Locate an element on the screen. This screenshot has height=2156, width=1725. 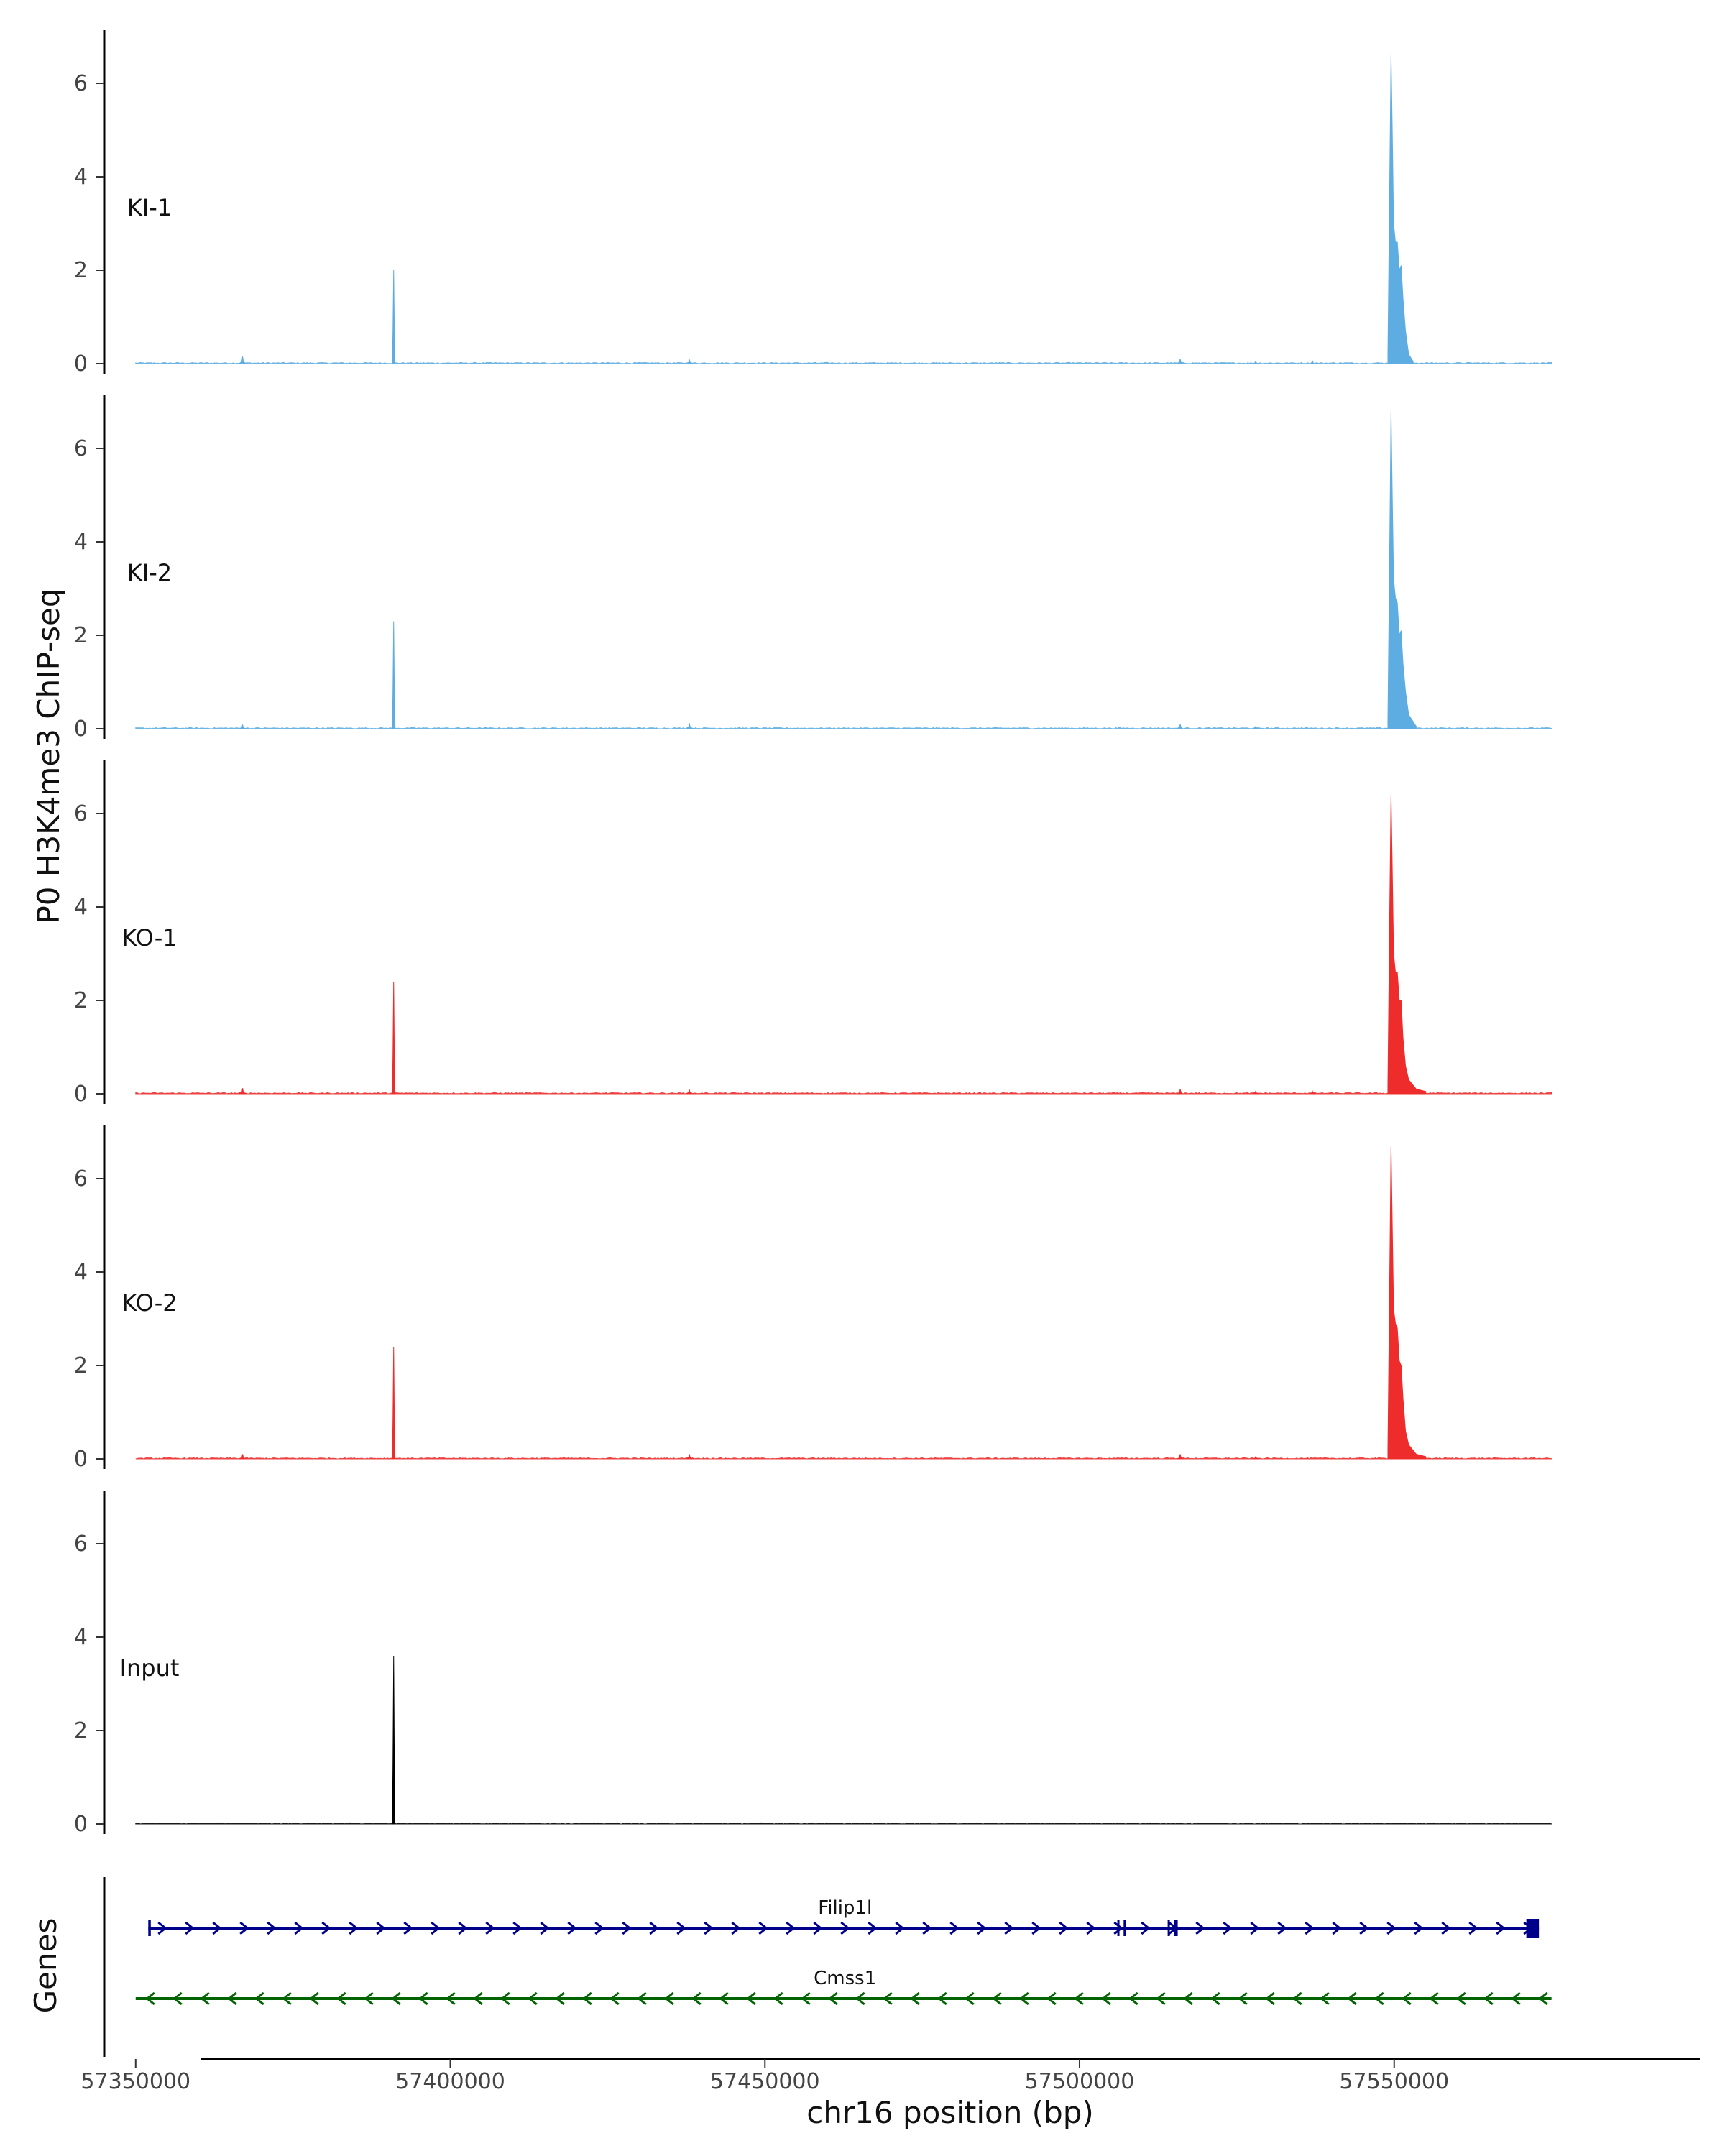
track-panel: 0 2 4 6 KI-1 is located at coordinates (813, 204).